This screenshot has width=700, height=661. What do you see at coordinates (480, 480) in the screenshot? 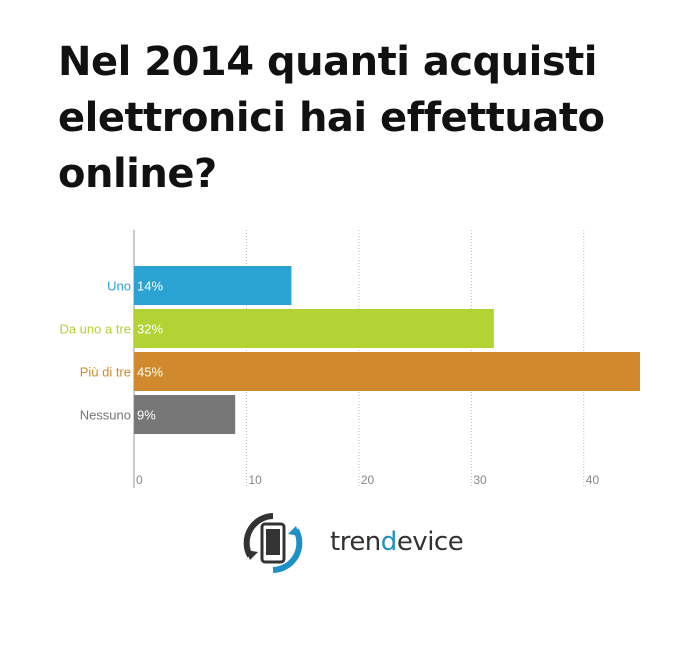
I see `x-tick-label: 30` at bounding box center [480, 480].